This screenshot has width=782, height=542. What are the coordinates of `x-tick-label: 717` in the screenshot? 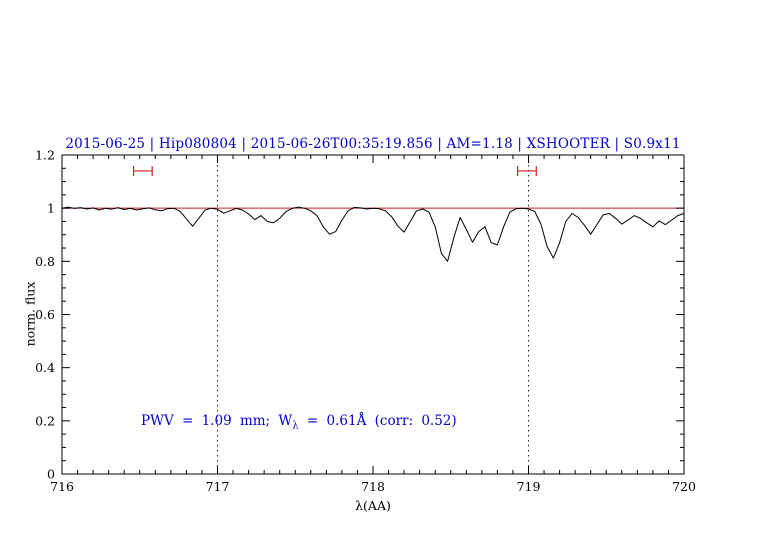 It's located at (218, 486).